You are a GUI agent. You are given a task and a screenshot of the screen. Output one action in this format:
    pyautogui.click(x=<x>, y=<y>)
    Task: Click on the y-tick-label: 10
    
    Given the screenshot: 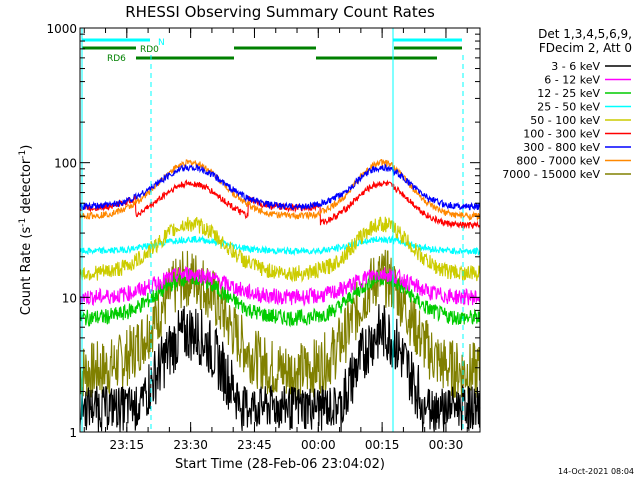 What is the action you would take?
    pyautogui.click(x=69, y=298)
    